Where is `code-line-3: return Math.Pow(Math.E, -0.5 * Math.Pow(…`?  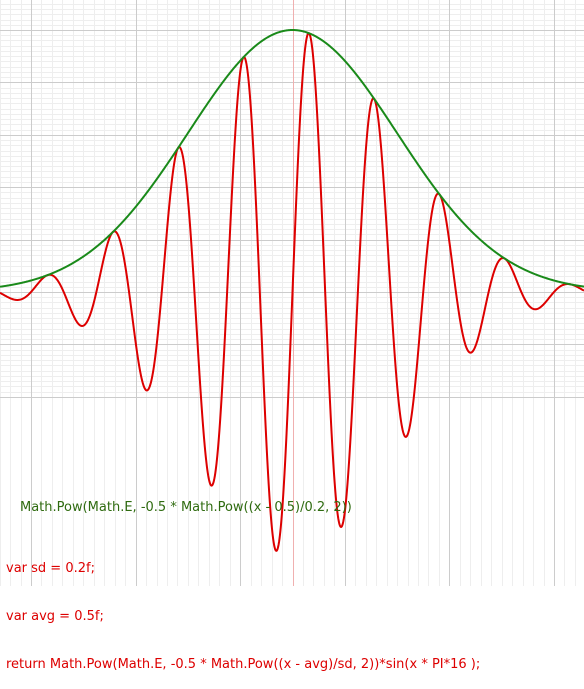
code-line-3: return Math.Pow(Math.E, -0.5 * Math.Pow(… is located at coordinates (243, 664).